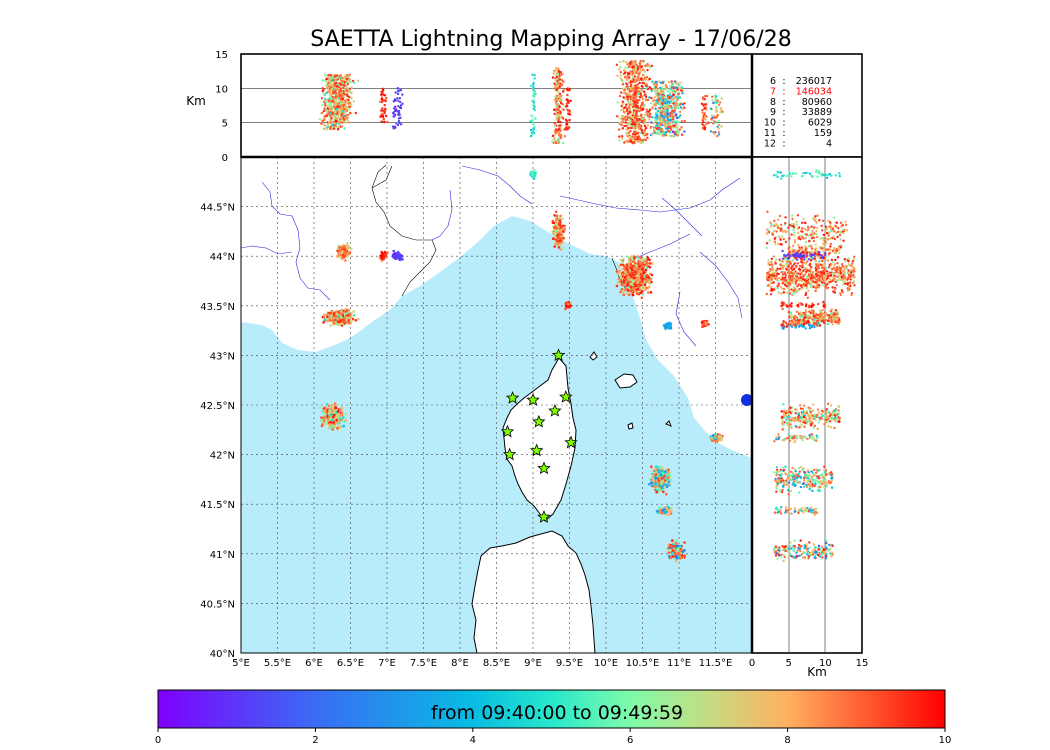  Describe the element at coordinates (817, 112) in the screenshot. I see `stats-value: 33889` at that location.